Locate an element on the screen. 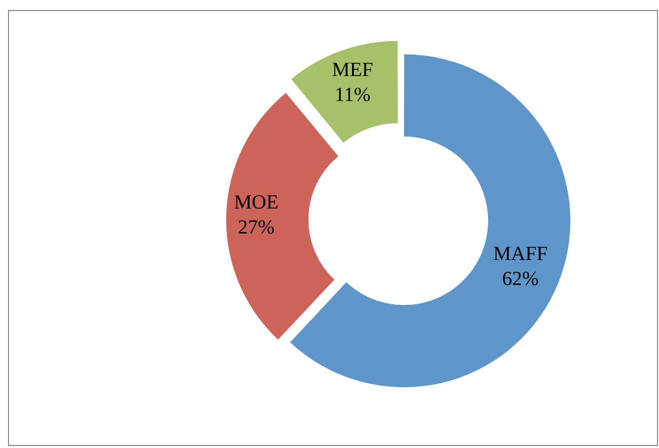 The width and height of the screenshot is (659, 448). slice-label: MEF is located at coordinates (353, 70).